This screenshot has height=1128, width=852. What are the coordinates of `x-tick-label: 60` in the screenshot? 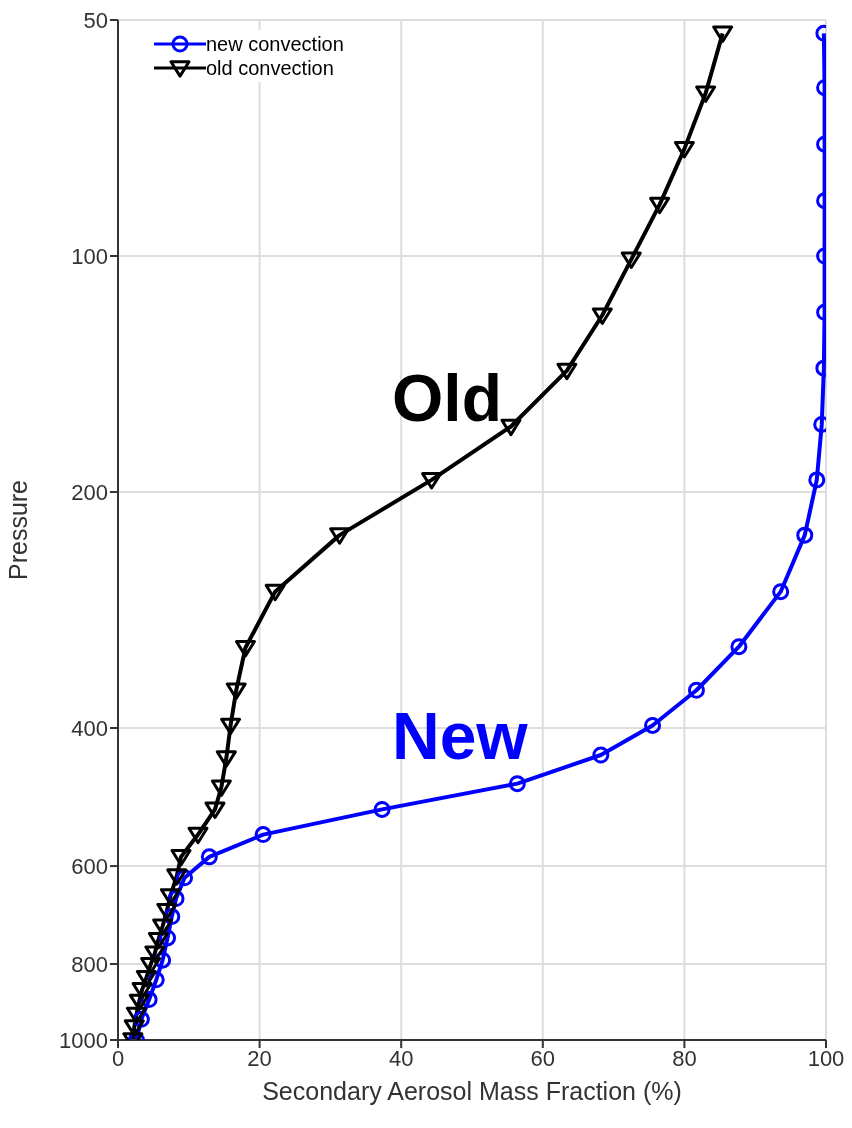 It's located at (543, 1058).